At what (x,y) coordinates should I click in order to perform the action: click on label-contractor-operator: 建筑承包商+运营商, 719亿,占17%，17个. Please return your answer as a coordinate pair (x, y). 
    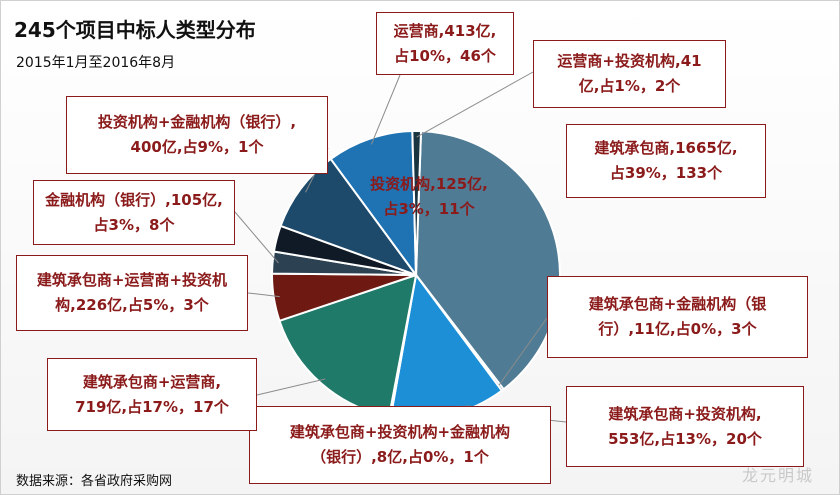
    Looking at the image, I should click on (152, 394).